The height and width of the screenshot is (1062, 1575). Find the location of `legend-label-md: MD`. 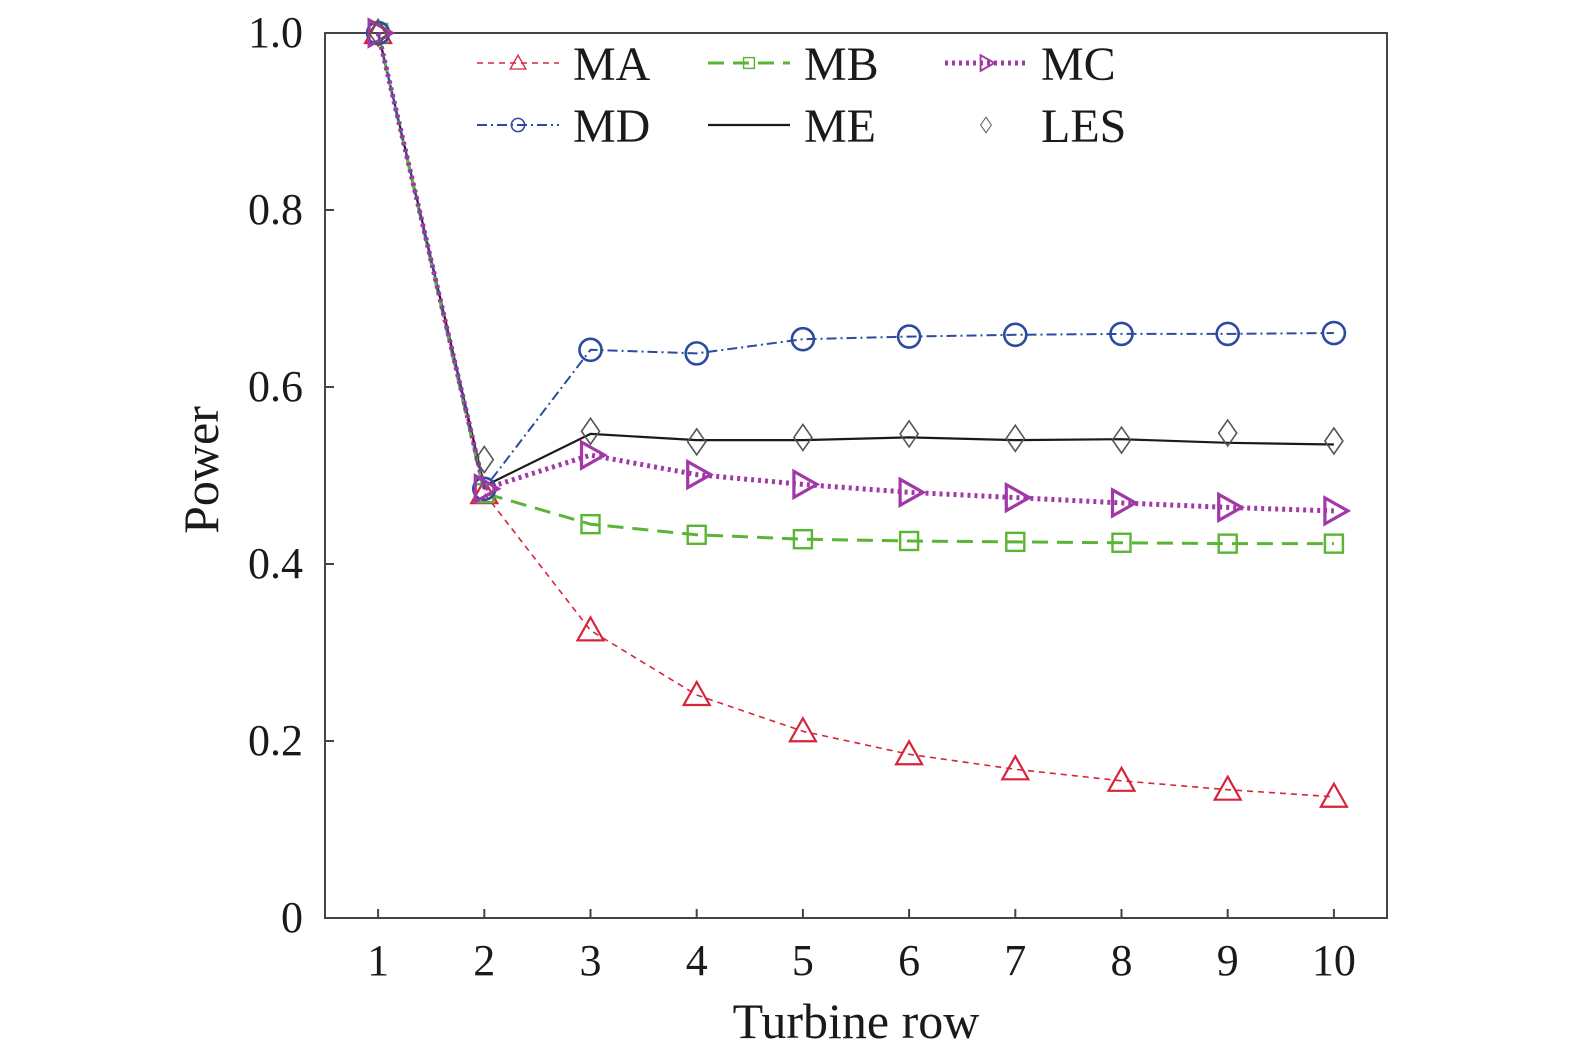

legend-label-md: MD is located at coordinates (611, 126).